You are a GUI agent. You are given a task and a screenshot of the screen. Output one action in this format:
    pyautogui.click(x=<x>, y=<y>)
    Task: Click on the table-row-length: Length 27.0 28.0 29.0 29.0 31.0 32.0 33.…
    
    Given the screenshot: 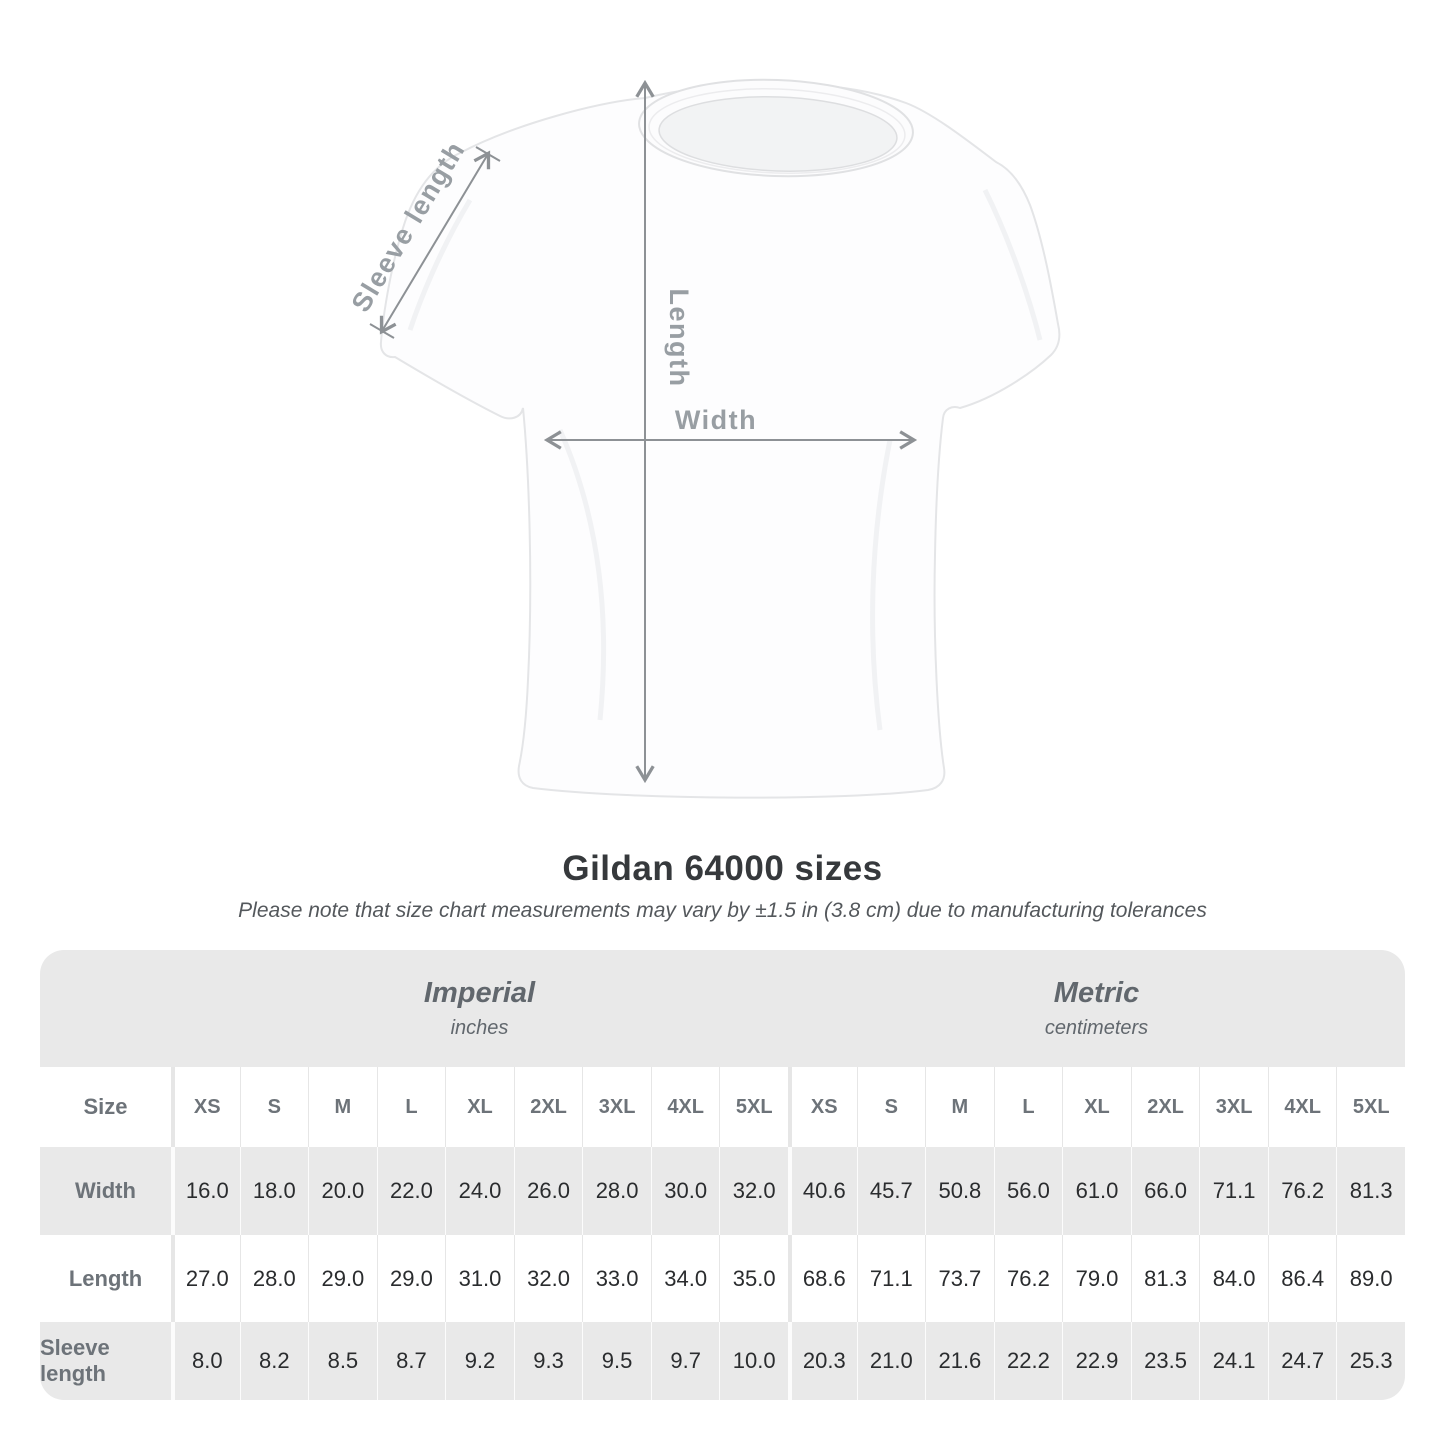 What is the action you would take?
    pyautogui.click(x=722, y=1278)
    